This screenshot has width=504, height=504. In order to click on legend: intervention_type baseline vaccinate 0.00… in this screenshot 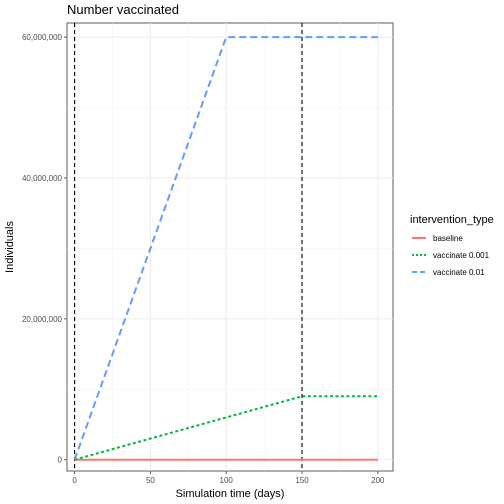, I will do `click(452, 245)`.